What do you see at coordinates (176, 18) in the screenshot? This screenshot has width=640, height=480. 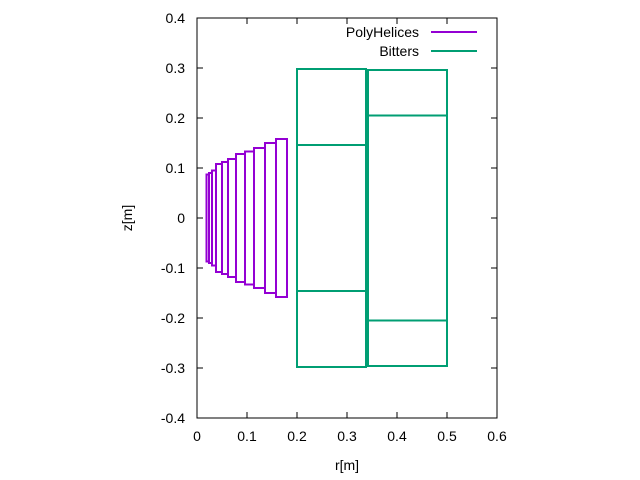 I see `y-tick-label: 0.4` at bounding box center [176, 18].